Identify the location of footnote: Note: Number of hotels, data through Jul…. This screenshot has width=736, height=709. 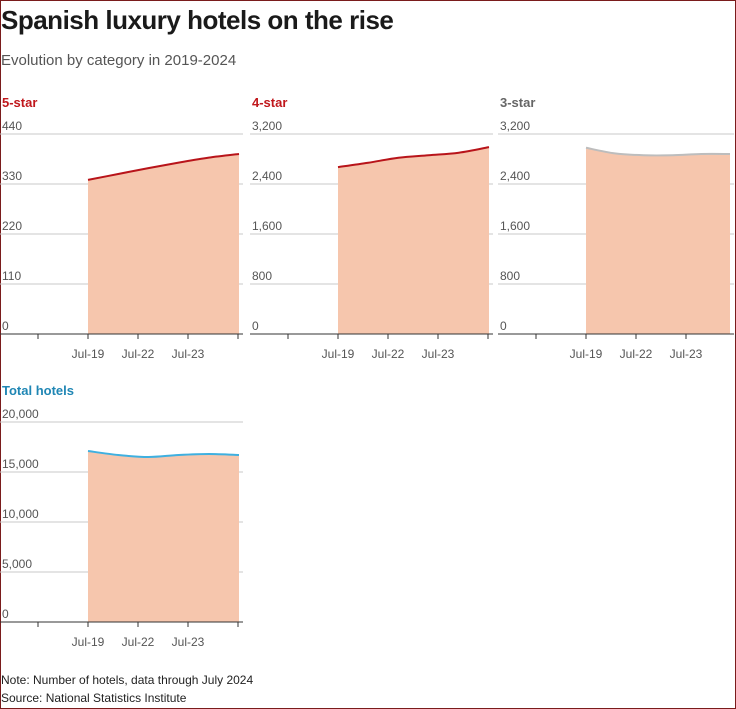
(127, 680).